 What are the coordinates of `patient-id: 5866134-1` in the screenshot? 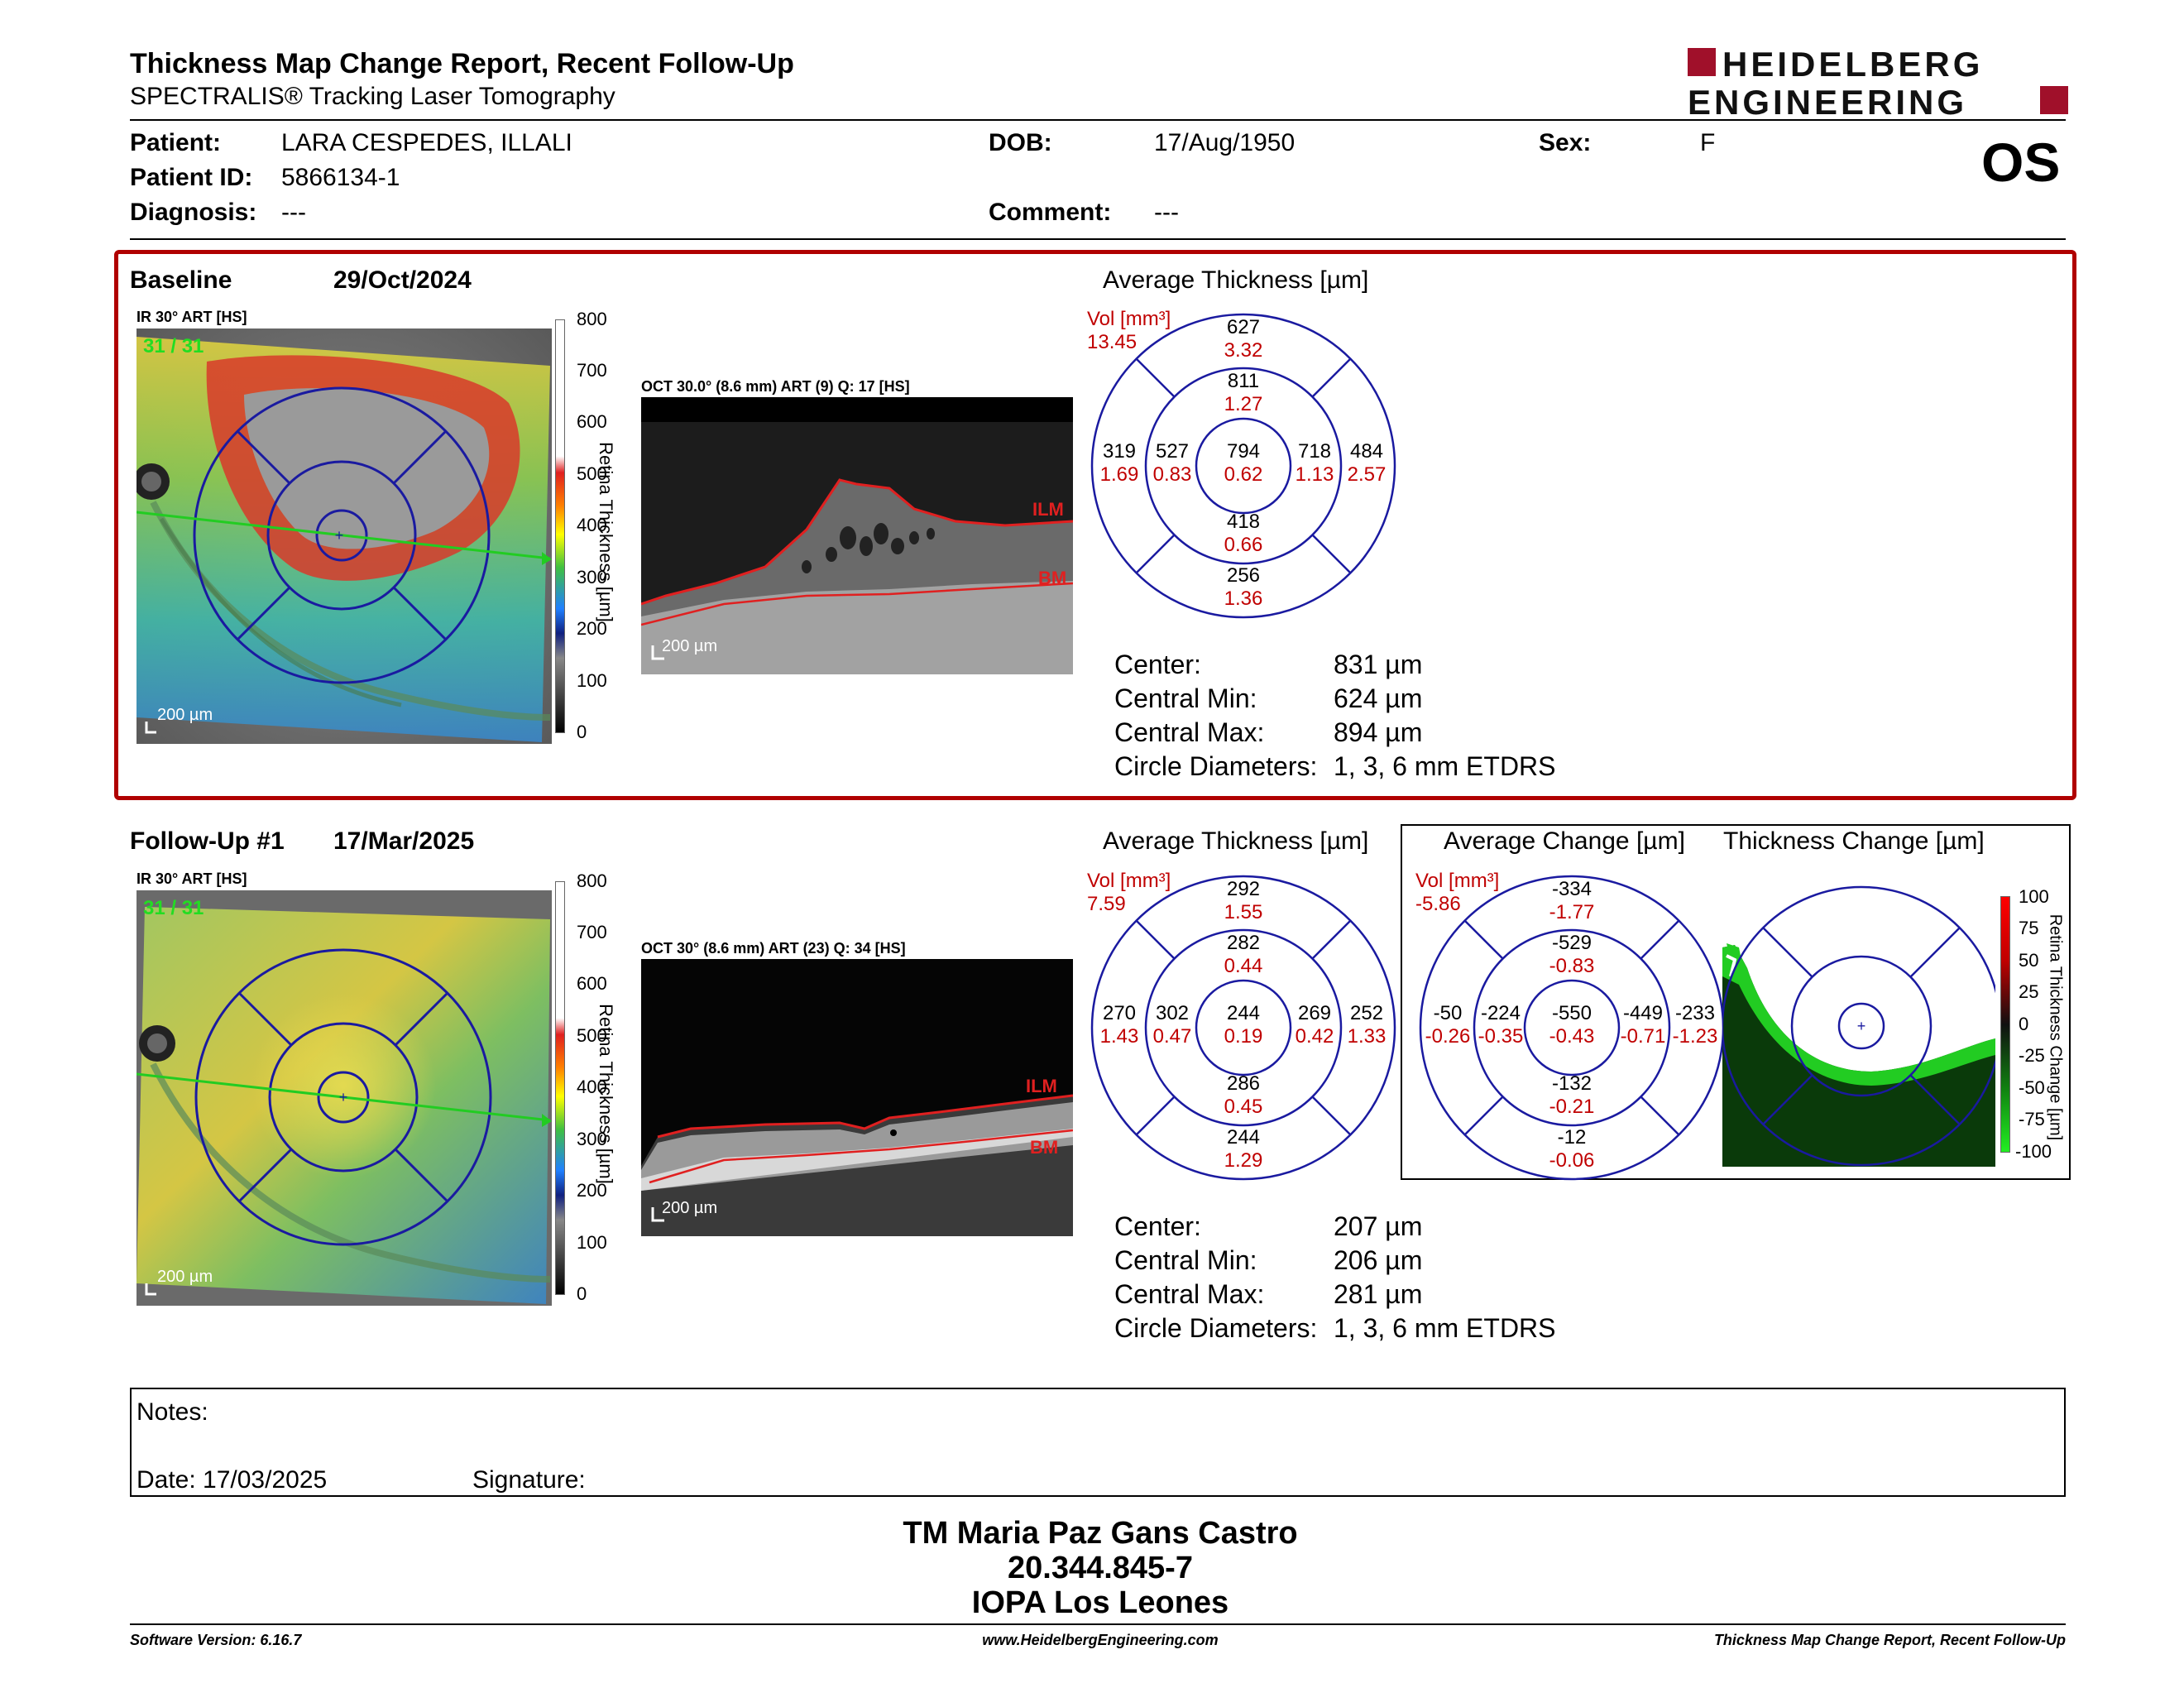 It's located at (340, 177).